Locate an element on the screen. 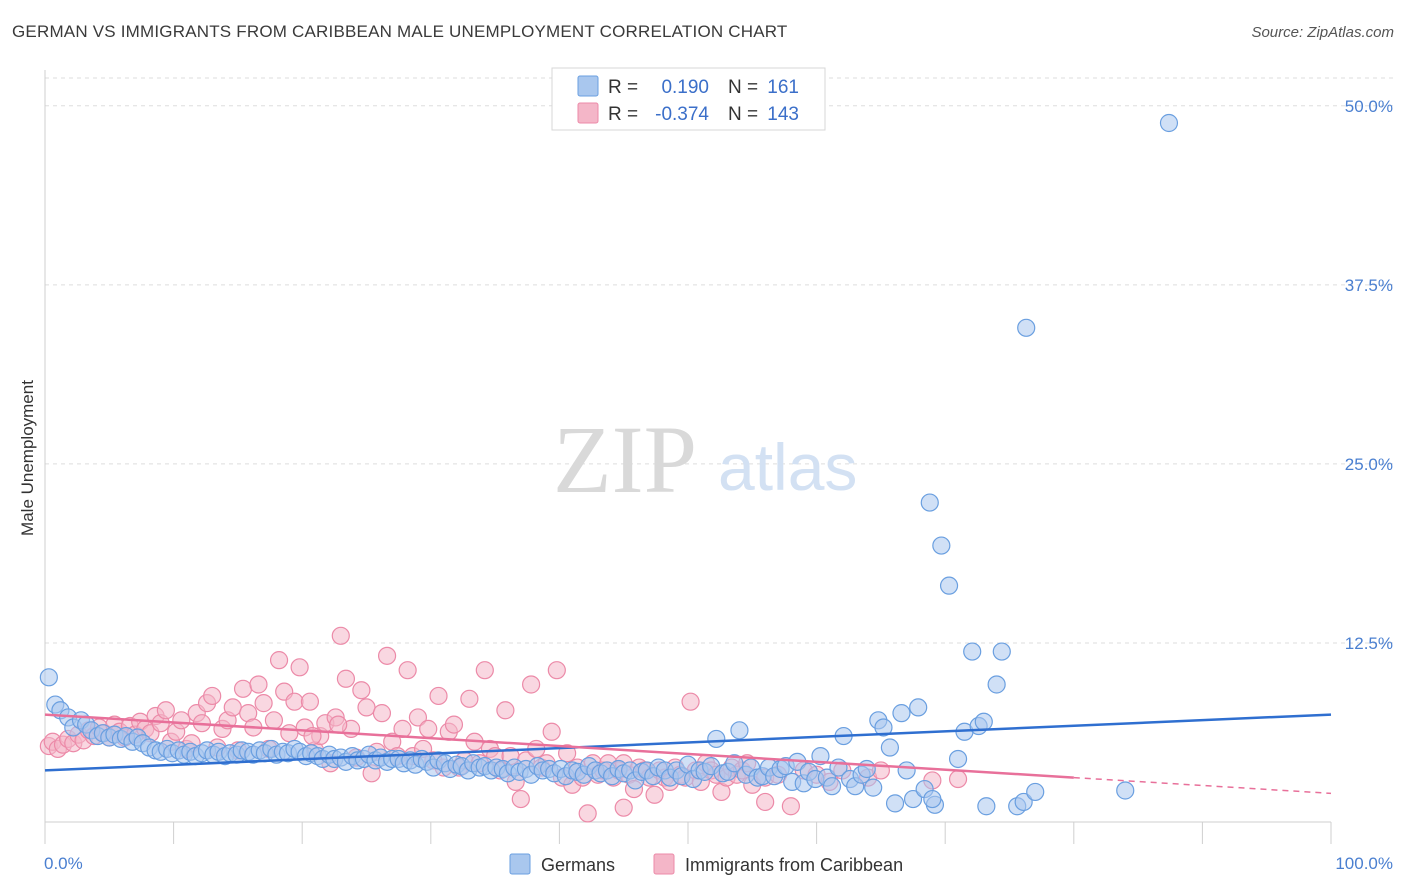 The height and width of the screenshot is (892, 1406). legend-swatch-caribbean is located at coordinates (588, 113).